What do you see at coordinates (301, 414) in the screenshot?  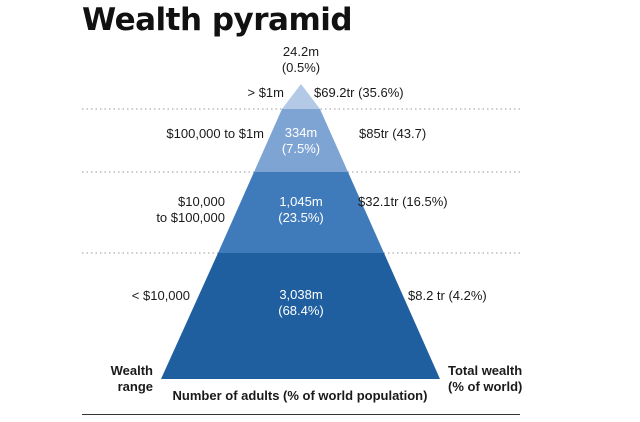 I see `bottom-rule` at bounding box center [301, 414].